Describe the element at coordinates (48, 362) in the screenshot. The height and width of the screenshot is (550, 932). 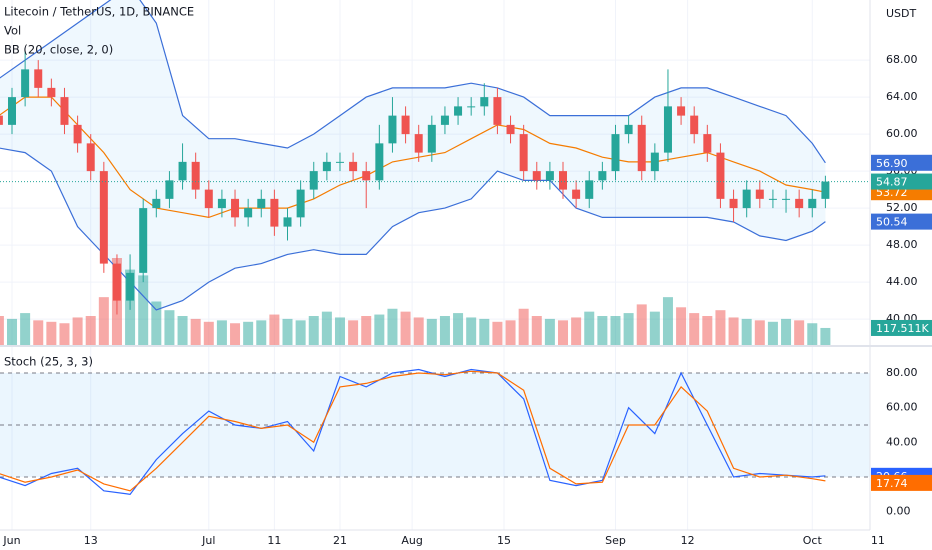
I see `stoch-legend: Stoch (25, 3, 3)` at that location.